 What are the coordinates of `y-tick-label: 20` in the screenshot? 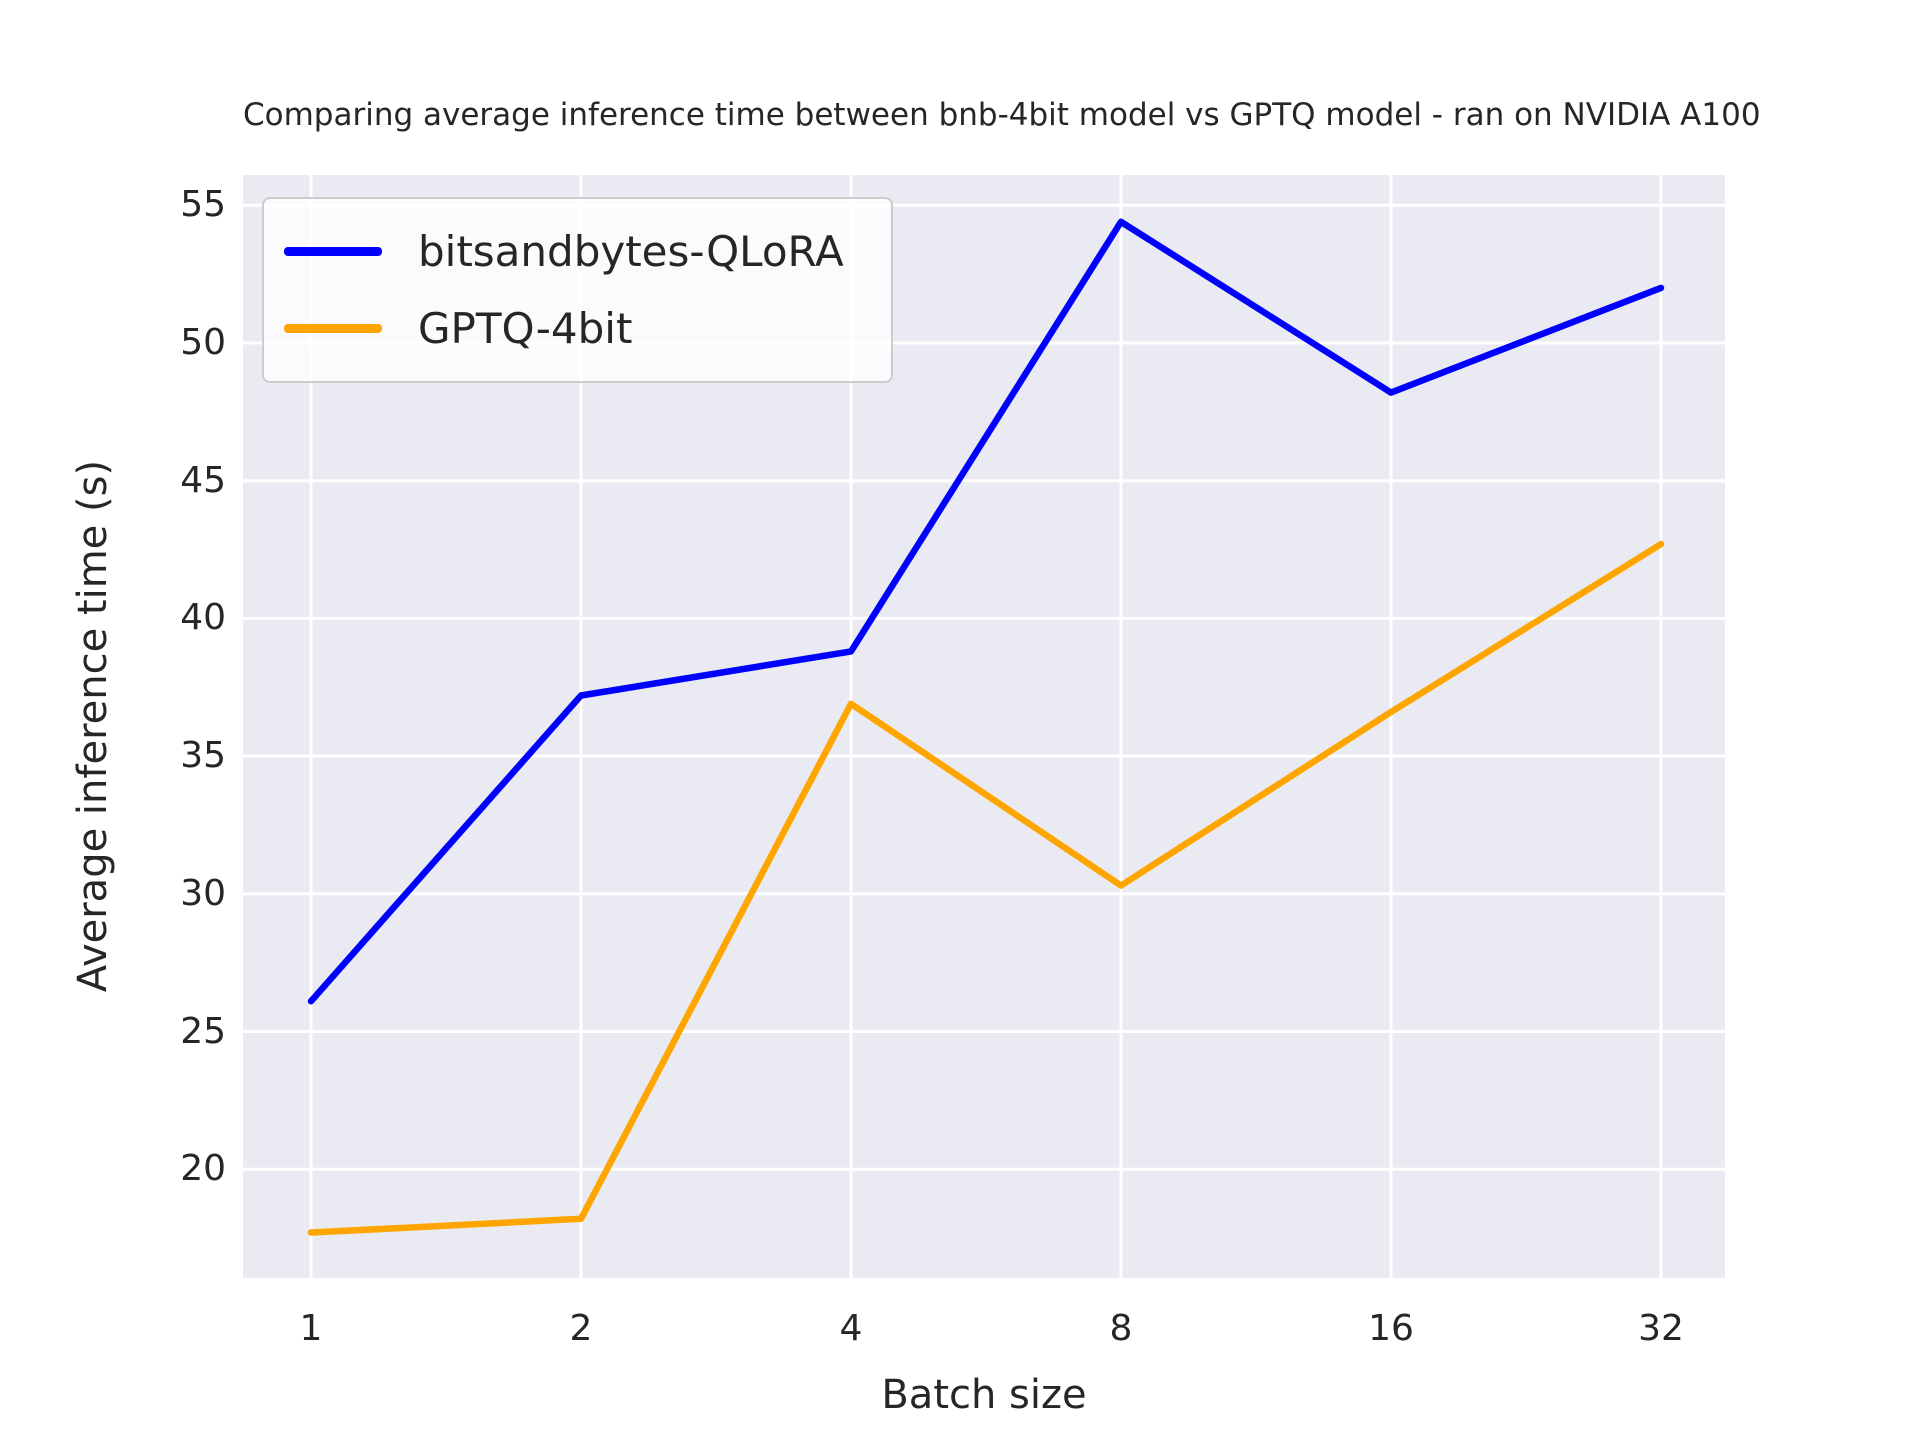 It's located at (203, 1169).